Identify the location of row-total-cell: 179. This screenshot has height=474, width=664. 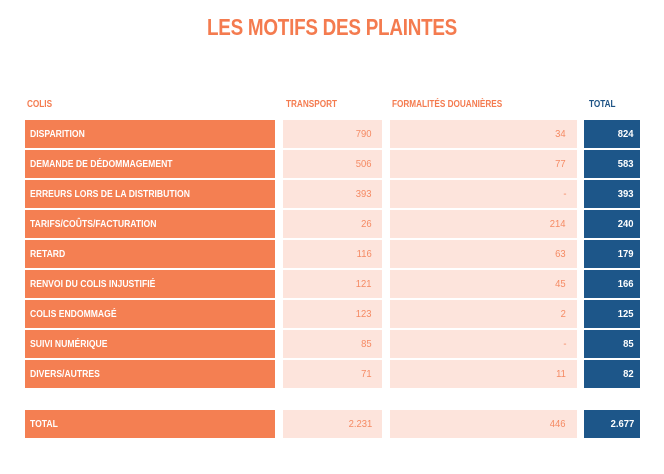
(612, 254).